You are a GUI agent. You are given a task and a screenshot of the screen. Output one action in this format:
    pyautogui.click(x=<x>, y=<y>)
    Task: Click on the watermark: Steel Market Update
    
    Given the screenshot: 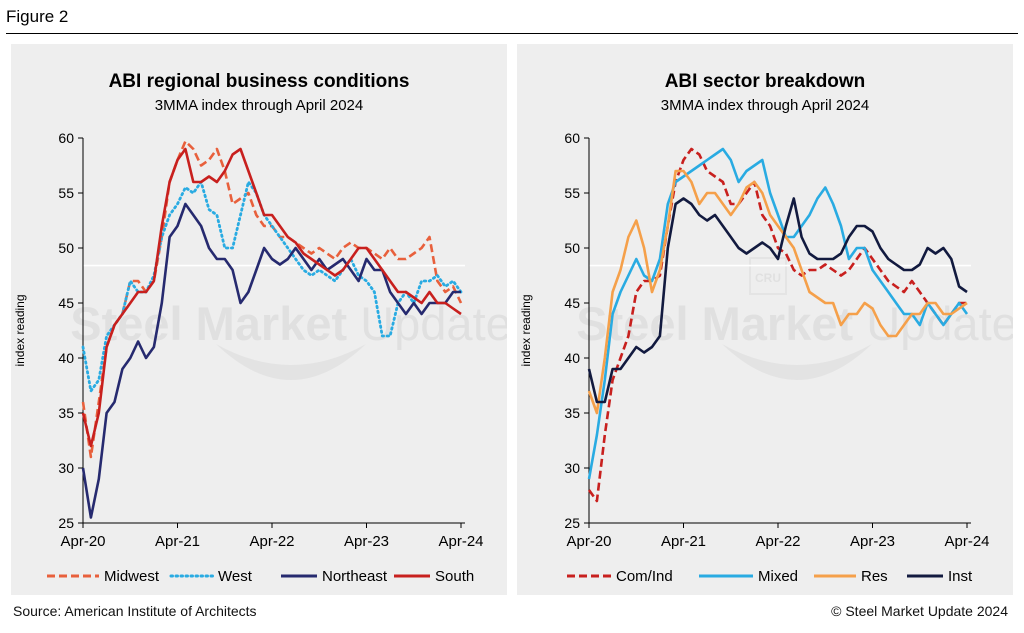 What is the action you would take?
    pyautogui.click(x=288, y=338)
    